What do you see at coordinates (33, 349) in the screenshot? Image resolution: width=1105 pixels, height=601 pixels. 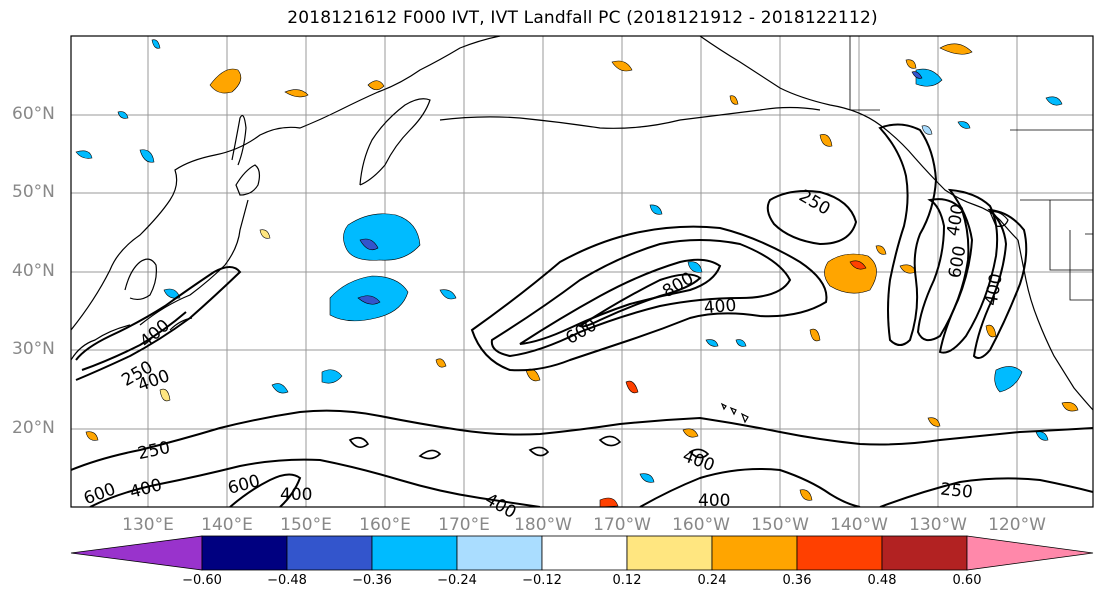 I see `lat-tick-label: 30°N` at bounding box center [33, 349].